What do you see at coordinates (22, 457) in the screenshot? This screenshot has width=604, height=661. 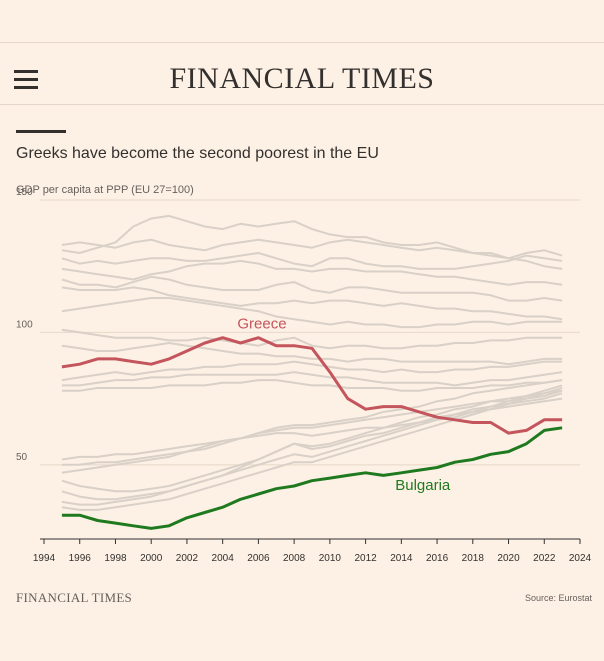 I see `y-tick-label: 50` at bounding box center [22, 457].